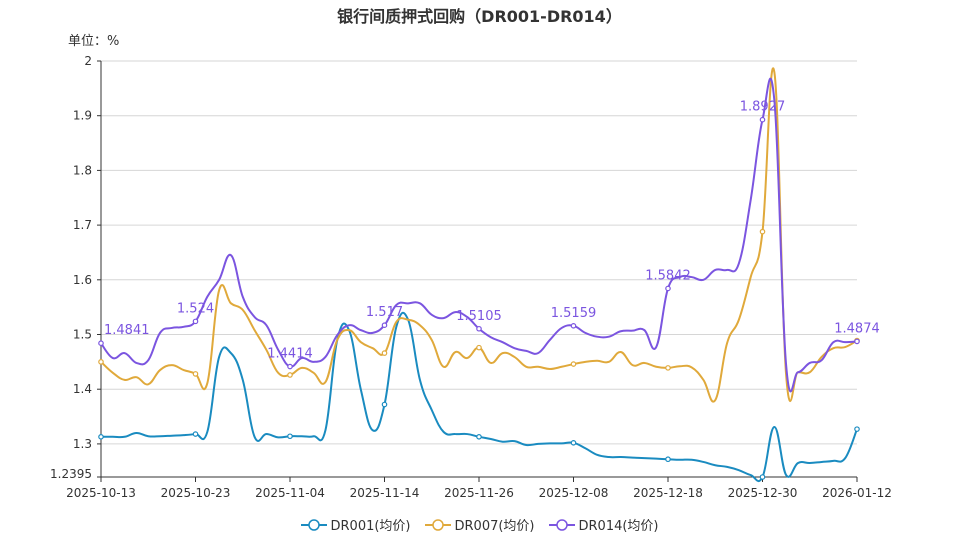 Image resolution: width=959 pixels, height=539 pixels. Describe the element at coordinates (479, 493) in the screenshot. I see `x-tick-label: 2025-11-26` at that location.